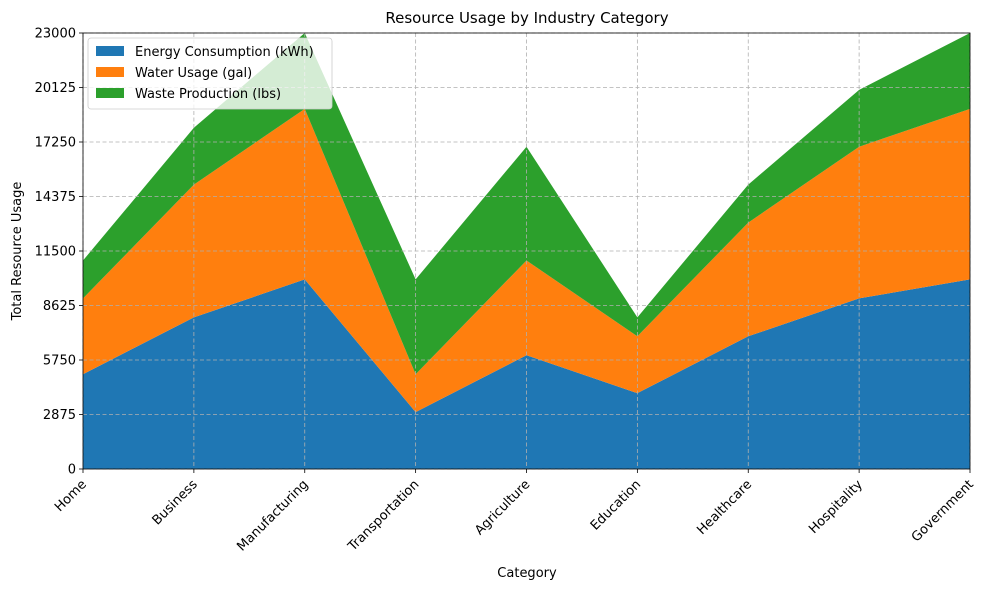 The height and width of the screenshot is (590, 989). What do you see at coordinates (55, 197) in the screenshot?
I see `y-tick-label: 14375` at bounding box center [55, 197].